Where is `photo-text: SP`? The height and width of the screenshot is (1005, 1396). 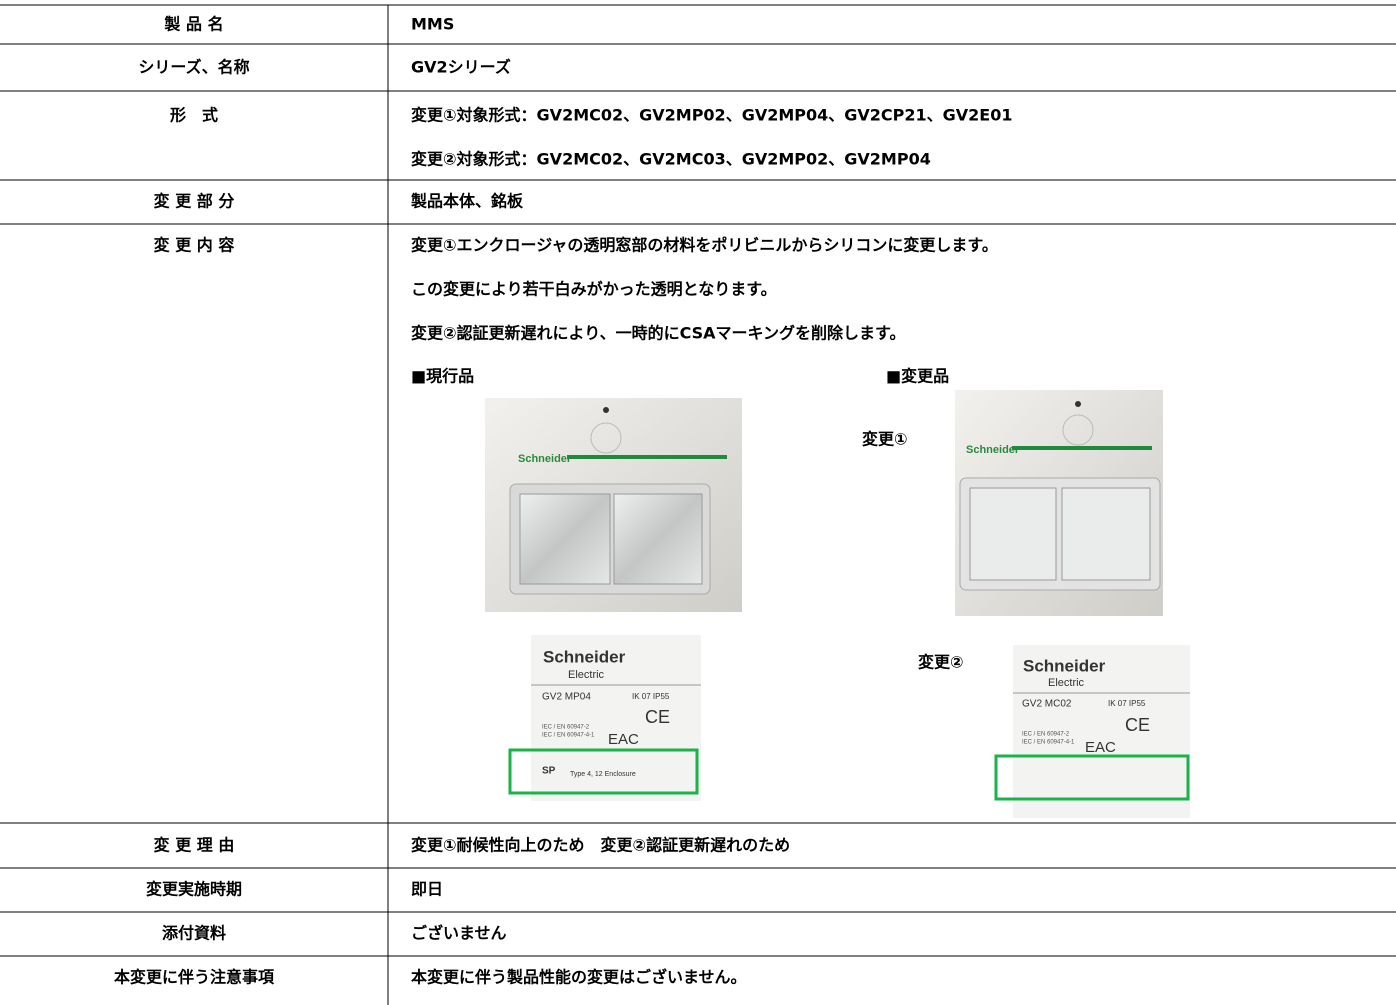
photo-text: SP is located at coordinates (549, 771).